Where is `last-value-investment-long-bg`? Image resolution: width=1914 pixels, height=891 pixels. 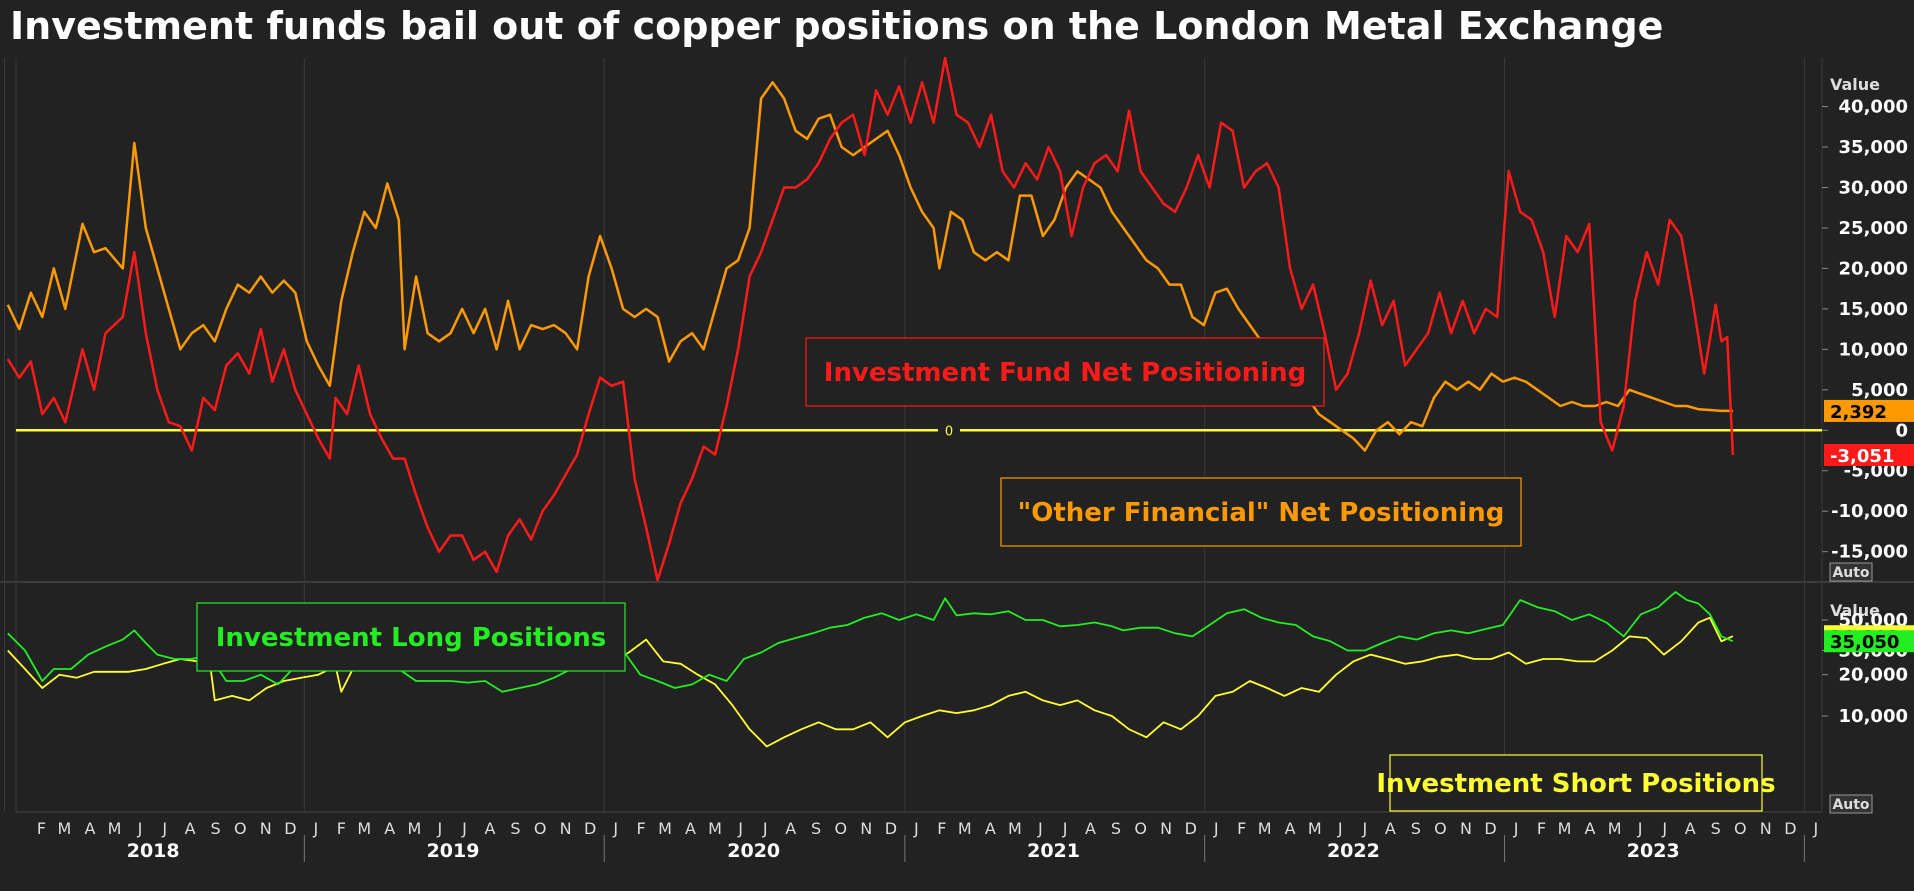
last-value-investment-long-bg is located at coordinates (1869, 641).